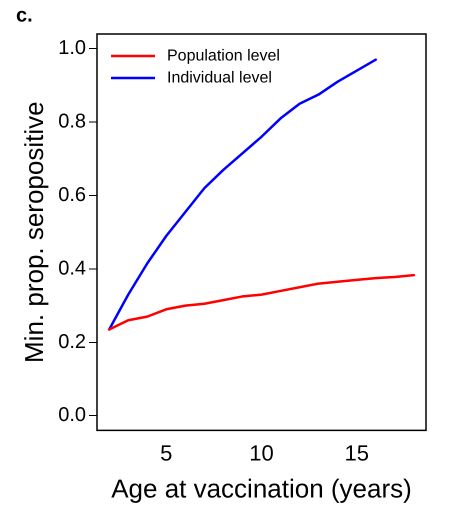 Image resolution: width=462 pixels, height=516 pixels. What do you see at coordinates (72, 195) in the screenshot?
I see `y-tick-label: 0.6` at bounding box center [72, 195].